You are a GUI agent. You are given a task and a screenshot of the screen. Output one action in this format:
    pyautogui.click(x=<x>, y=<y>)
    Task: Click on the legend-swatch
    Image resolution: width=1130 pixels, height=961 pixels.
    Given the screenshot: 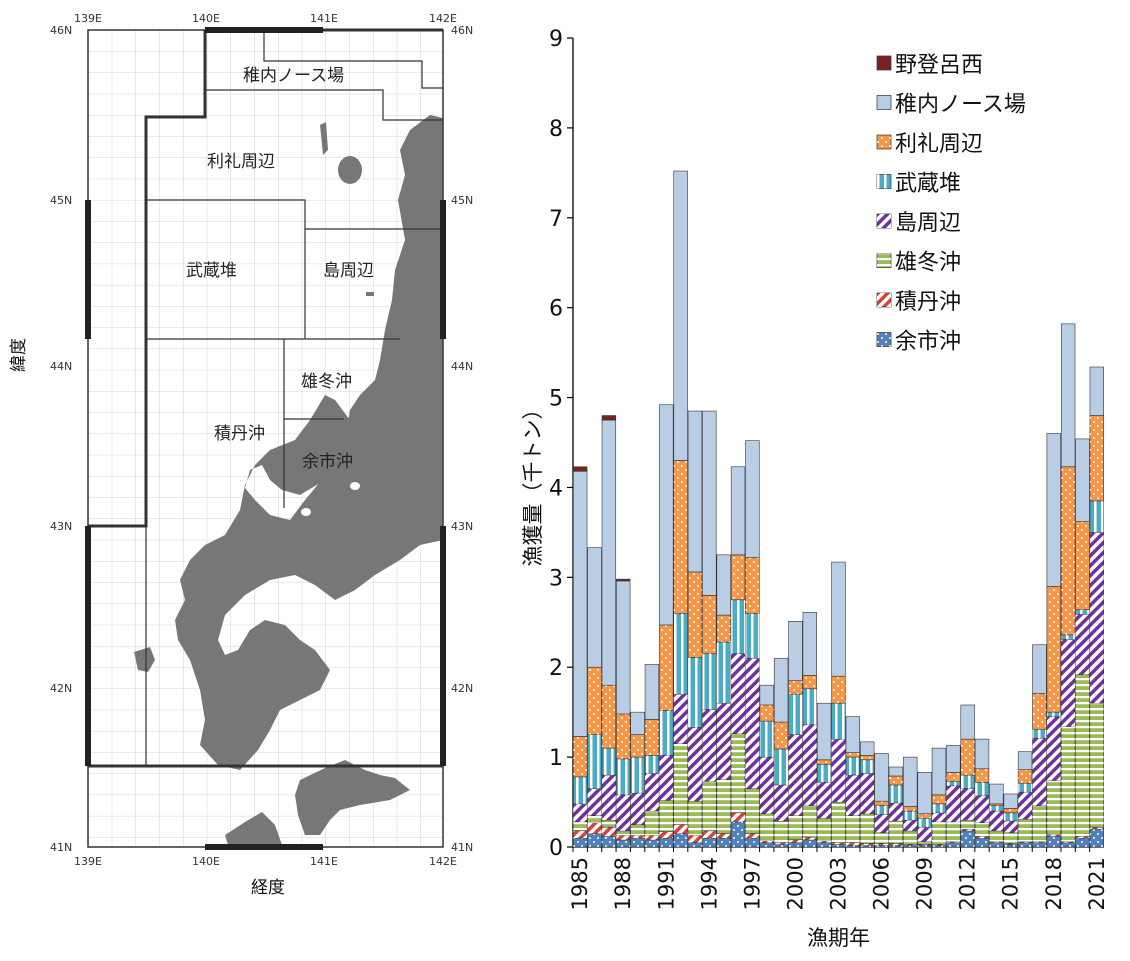 What is the action you would take?
    pyautogui.click(x=884, y=102)
    